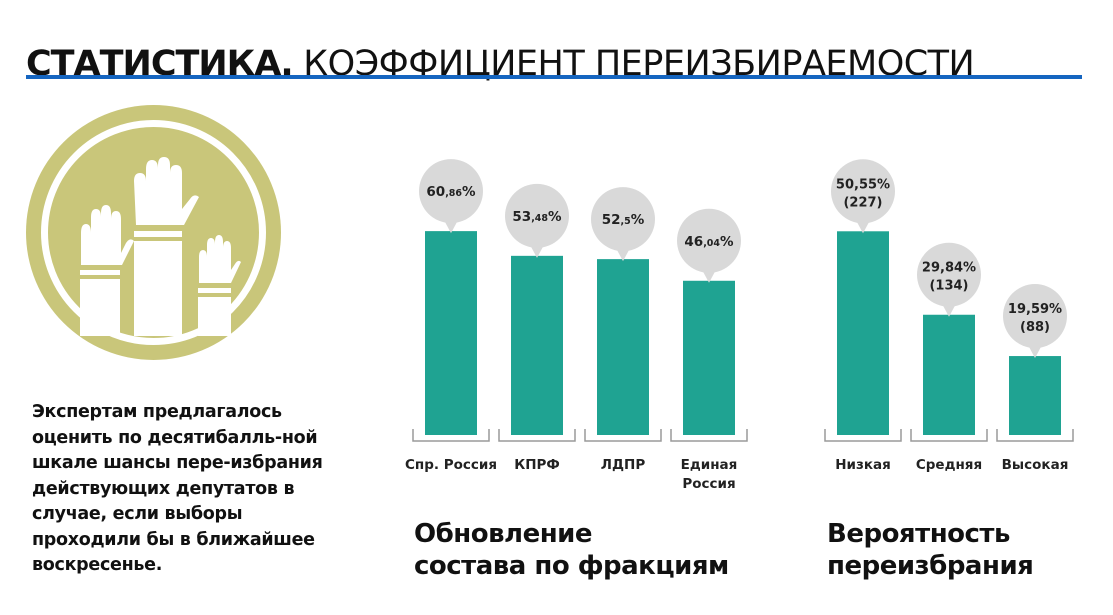 The height and width of the screenshot is (615, 1113). I want to click on raised-hands-icon, so click(153, 232).